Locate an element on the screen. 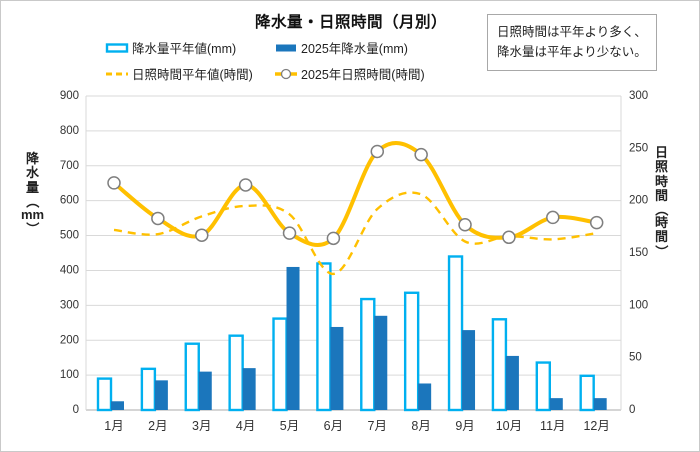  y-axis-left-tick: 700 is located at coordinates (69, 166).